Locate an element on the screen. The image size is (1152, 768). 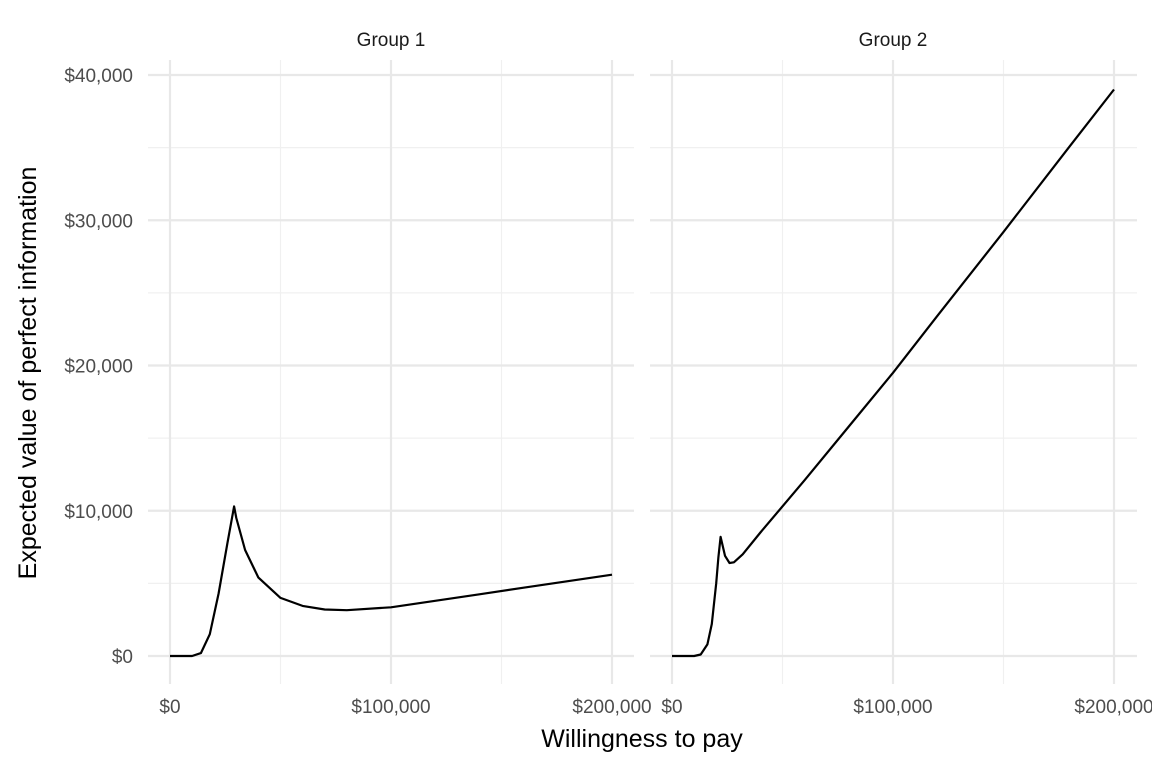
y-tick-label: $20,000 is located at coordinates (98, 367).